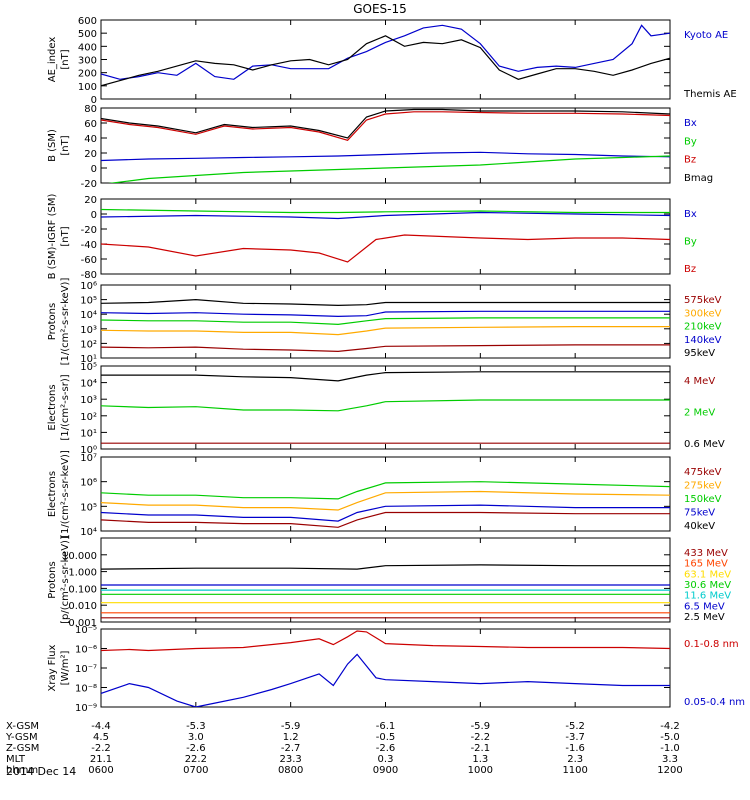 The width and height of the screenshot is (750, 800). Describe the element at coordinates (88, 450) in the screenshot. I see `y-tick-label: 10⁰` at that location.